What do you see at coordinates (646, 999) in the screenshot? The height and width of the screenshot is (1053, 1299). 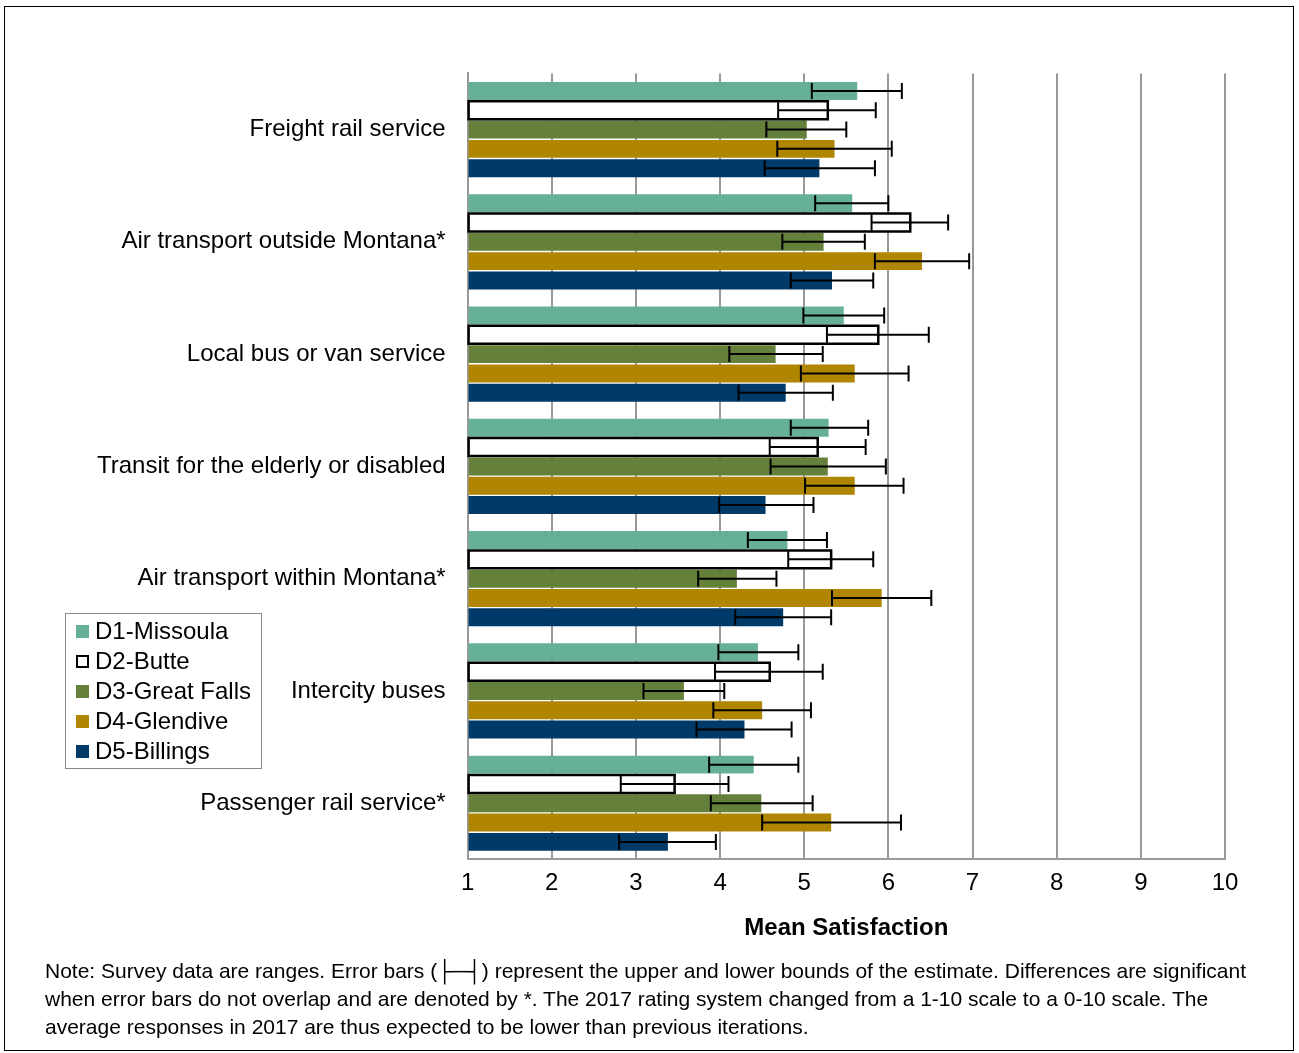 I see `text: Note: Survey data are ranges. Error bars (├─┤) represent the upper and lower bounds of the estimate. Differences are significant when error bars do not overlap and are denoted by *. The 2017 rating system changed from a 1-10 scale to a 0-10 scale. The average responses in 2017 are thus expected to be lower than previous iterations.` at bounding box center [646, 999].